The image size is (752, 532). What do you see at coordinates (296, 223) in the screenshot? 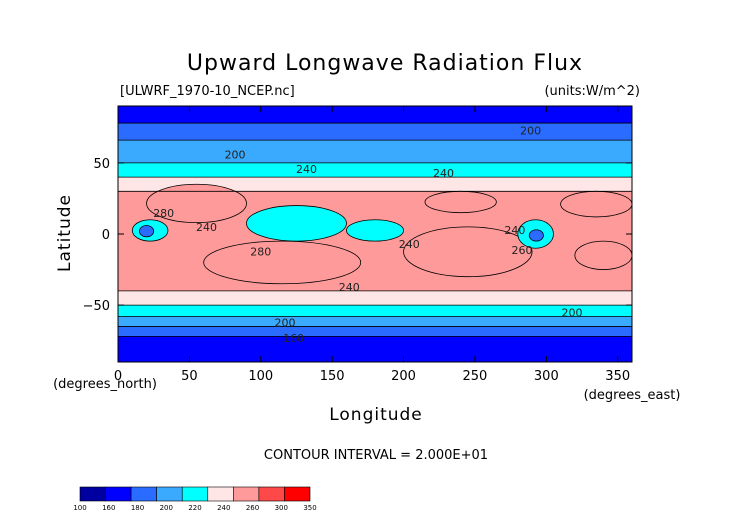
I see `contour-region-maritime-continent` at bounding box center [296, 223].